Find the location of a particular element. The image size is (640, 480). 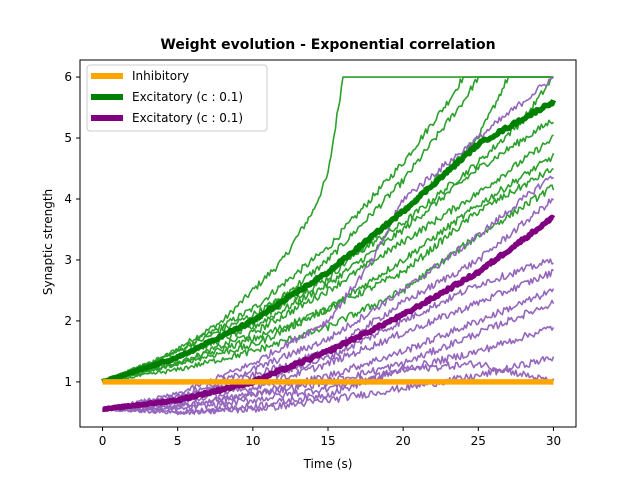

y-tick-label: 2 is located at coordinates (68, 321).